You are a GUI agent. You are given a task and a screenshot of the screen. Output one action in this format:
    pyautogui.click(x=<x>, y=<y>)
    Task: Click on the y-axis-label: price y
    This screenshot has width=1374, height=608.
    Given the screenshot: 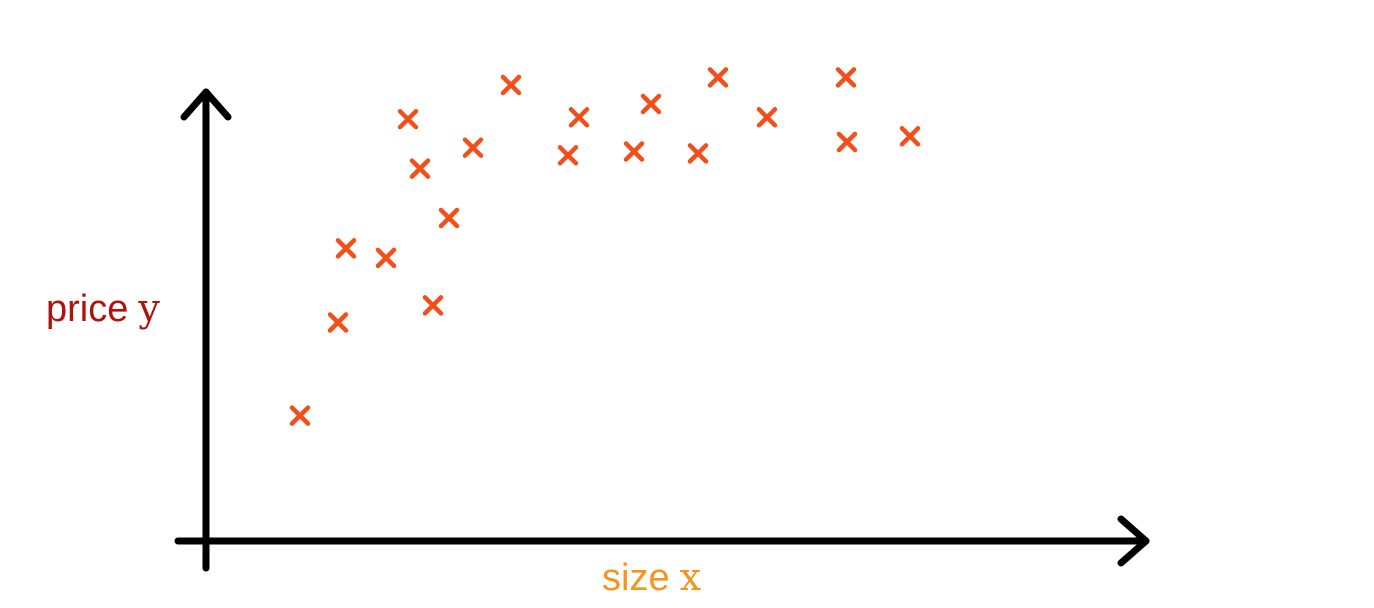 What is the action you would take?
    pyautogui.click(x=103, y=308)
    